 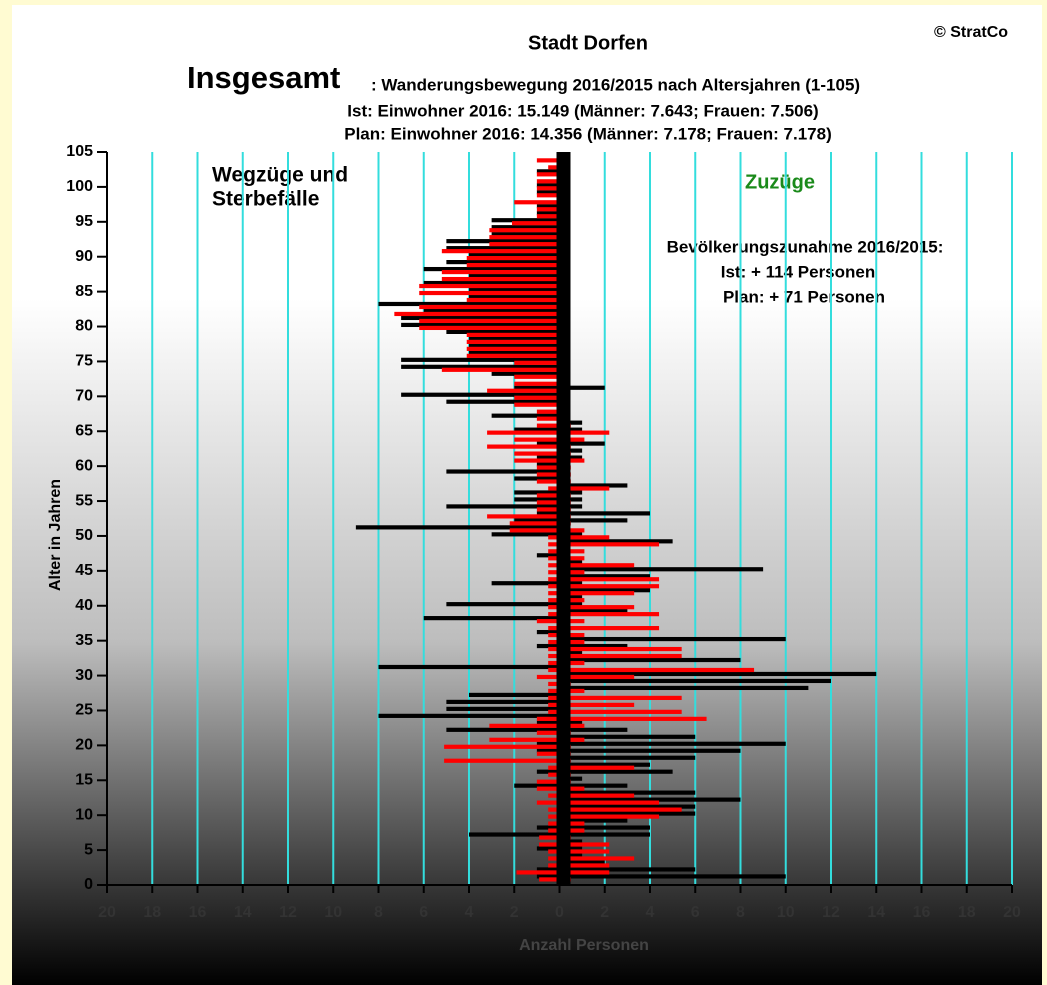 What do you see at coordinates (84, 814) in the screenshot?
I see `y-tick-label: 10` at bounding box center [84, 814].